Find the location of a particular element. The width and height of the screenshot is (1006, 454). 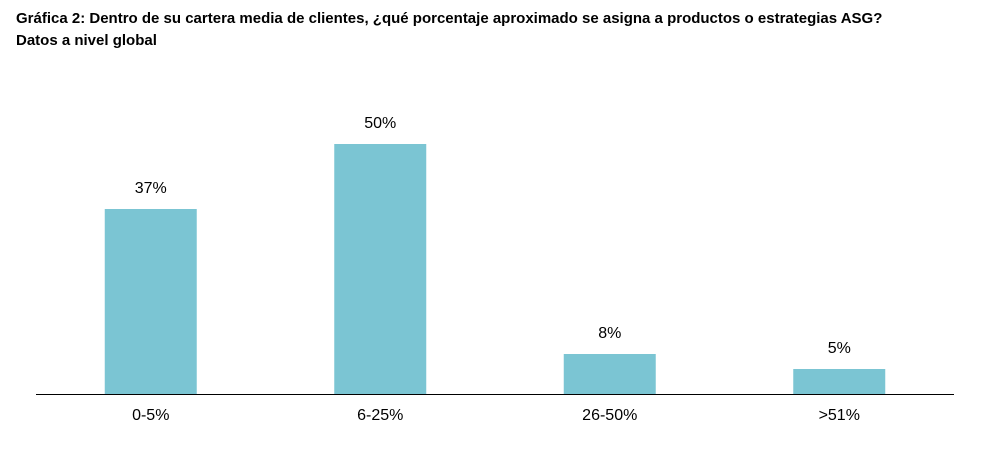

x-tick-label-4: >51% is located at coordinates (839, 415).